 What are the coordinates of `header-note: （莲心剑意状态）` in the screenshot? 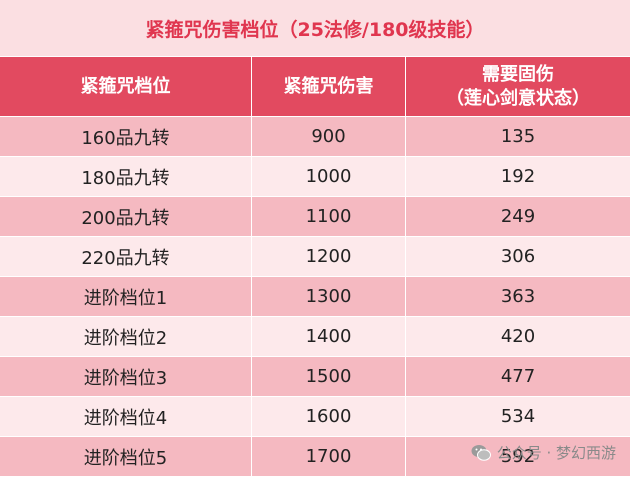 It's located at (518, 98).